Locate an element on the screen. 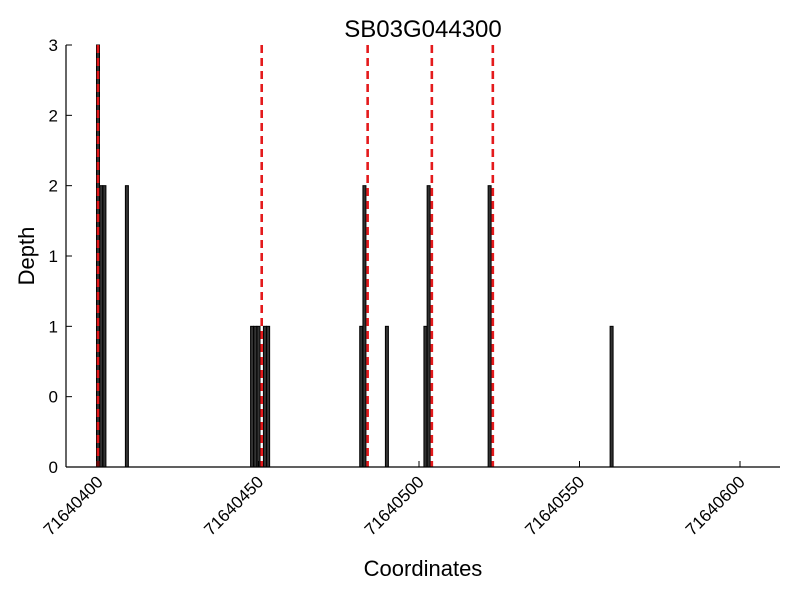 This screenshot has width=800, height=600. y-tick-label-1: 0 is located at coordinates (53, 397).